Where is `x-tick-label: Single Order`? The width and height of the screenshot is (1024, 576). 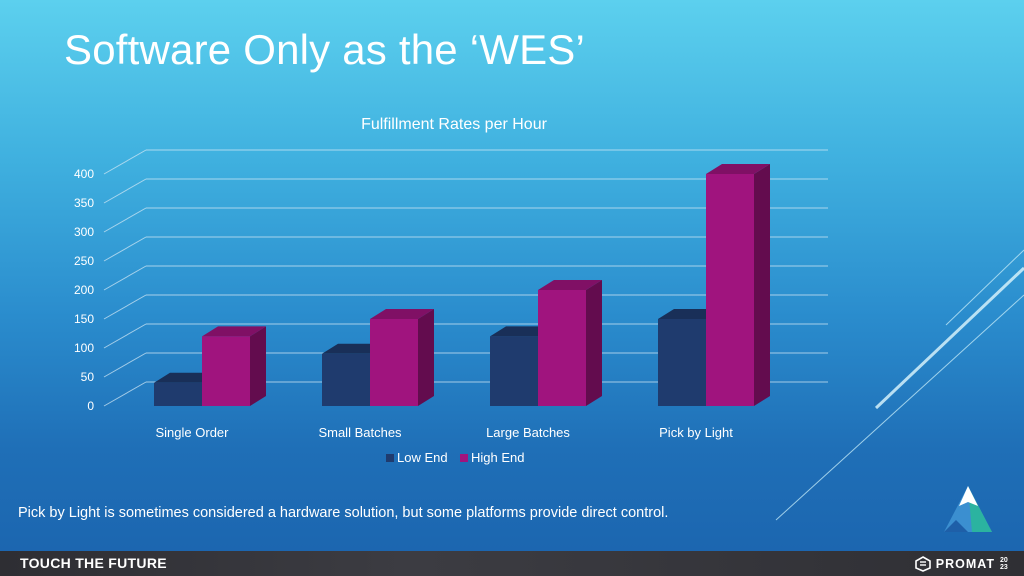
x-tick-label: Single Order is located at coordinates (193, 432).